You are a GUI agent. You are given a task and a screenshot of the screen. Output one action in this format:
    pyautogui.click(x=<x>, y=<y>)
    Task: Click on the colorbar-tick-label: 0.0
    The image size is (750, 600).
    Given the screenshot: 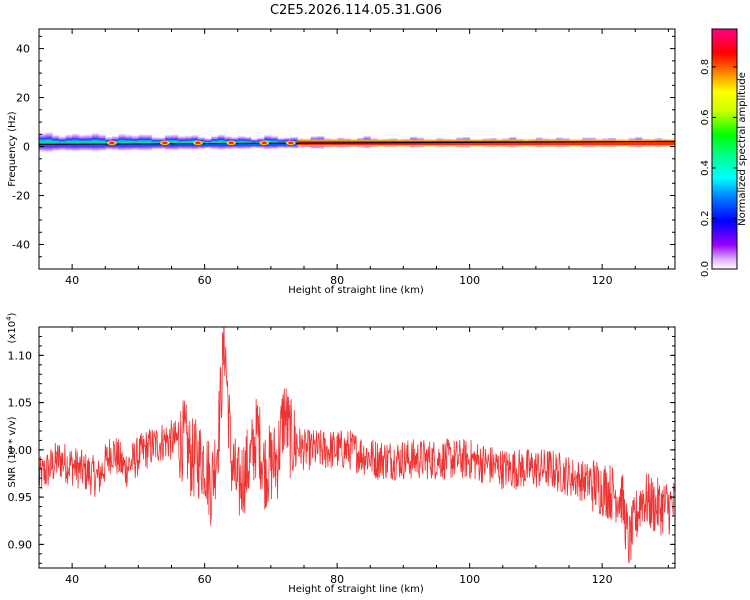 What is the action you would take?
    pyautogui.click(x=705, y=269)
    